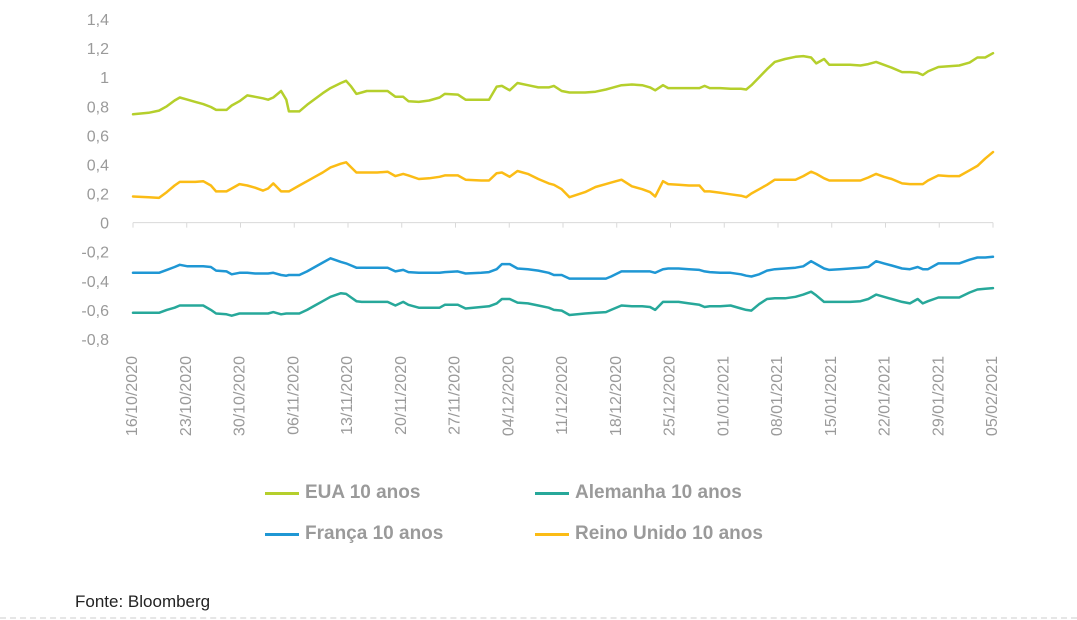  I want to click on y-tick-label: 0,8, so click(98, 107).